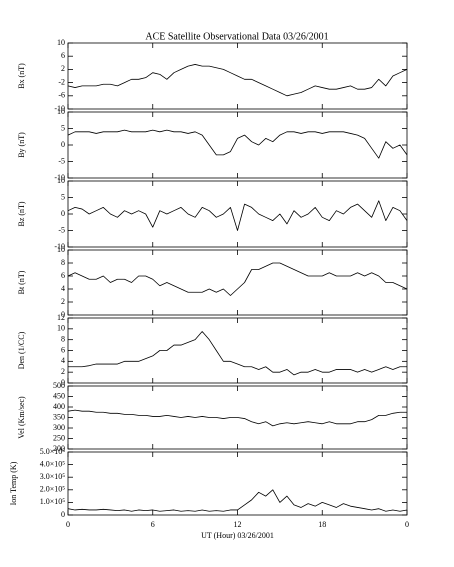 The height and width of the screenshot is (567, 454). What do you see at coordinates (237, 535) in the screenshot?
I see `x-axis-label: UT (Hour) 03/26/2001` at bounding box center [237, 535].